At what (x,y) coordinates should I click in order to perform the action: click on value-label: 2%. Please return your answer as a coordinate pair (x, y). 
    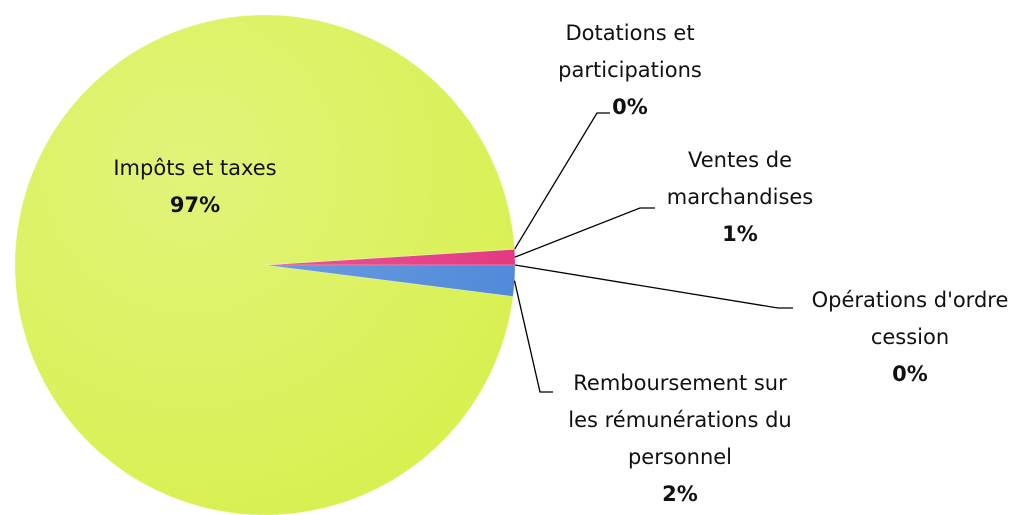
    Looking at the image, I should click on (680, 494).